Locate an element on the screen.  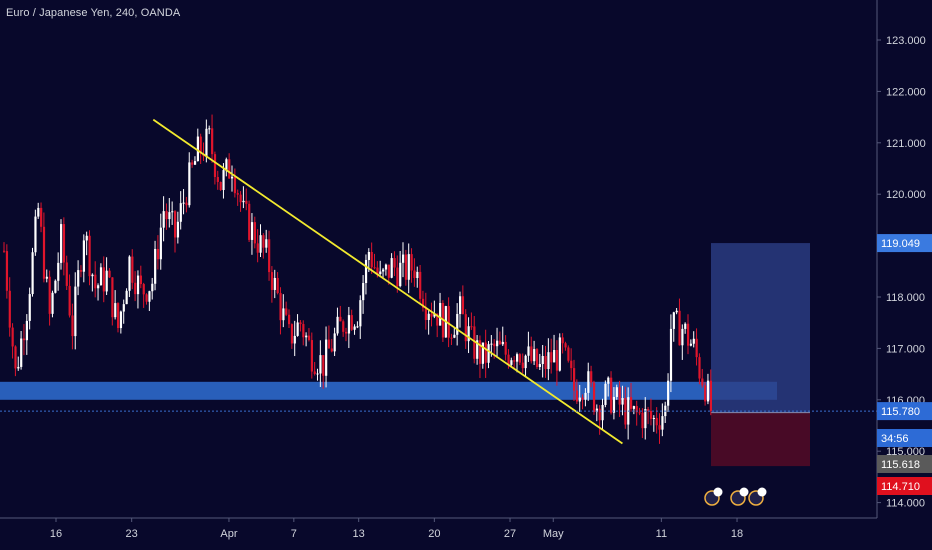
event-icons is located at coordinates (735, 496).